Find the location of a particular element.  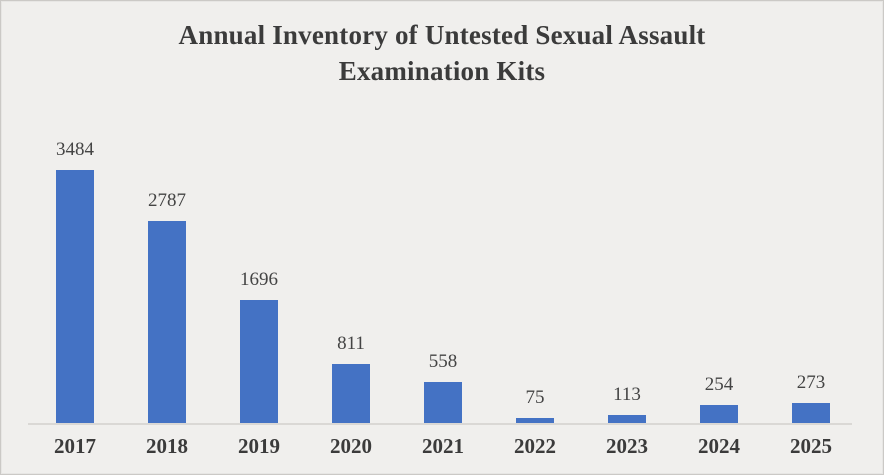

x-tick-label: 2023 is located at coordinates (627, 446).